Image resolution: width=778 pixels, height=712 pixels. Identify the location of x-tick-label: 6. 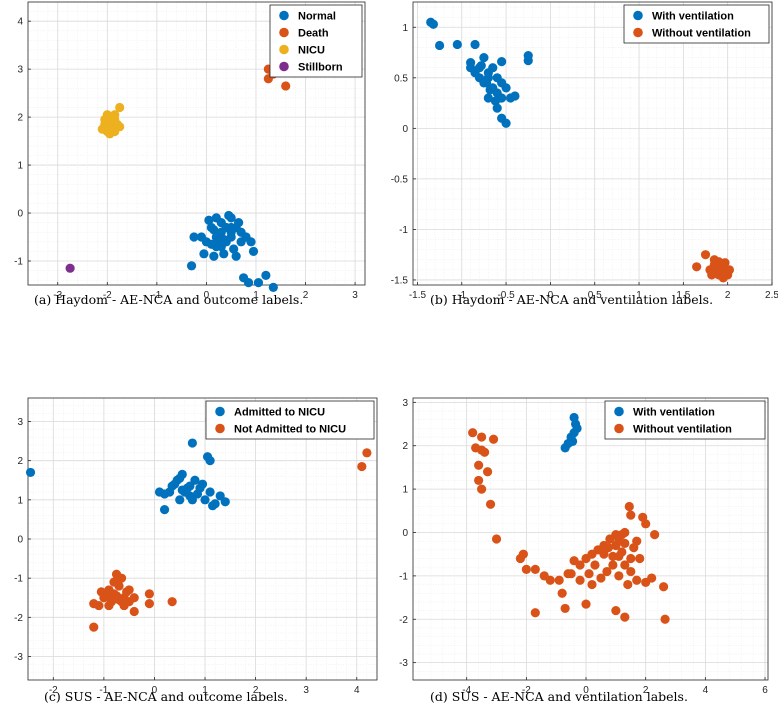
(765, 690).